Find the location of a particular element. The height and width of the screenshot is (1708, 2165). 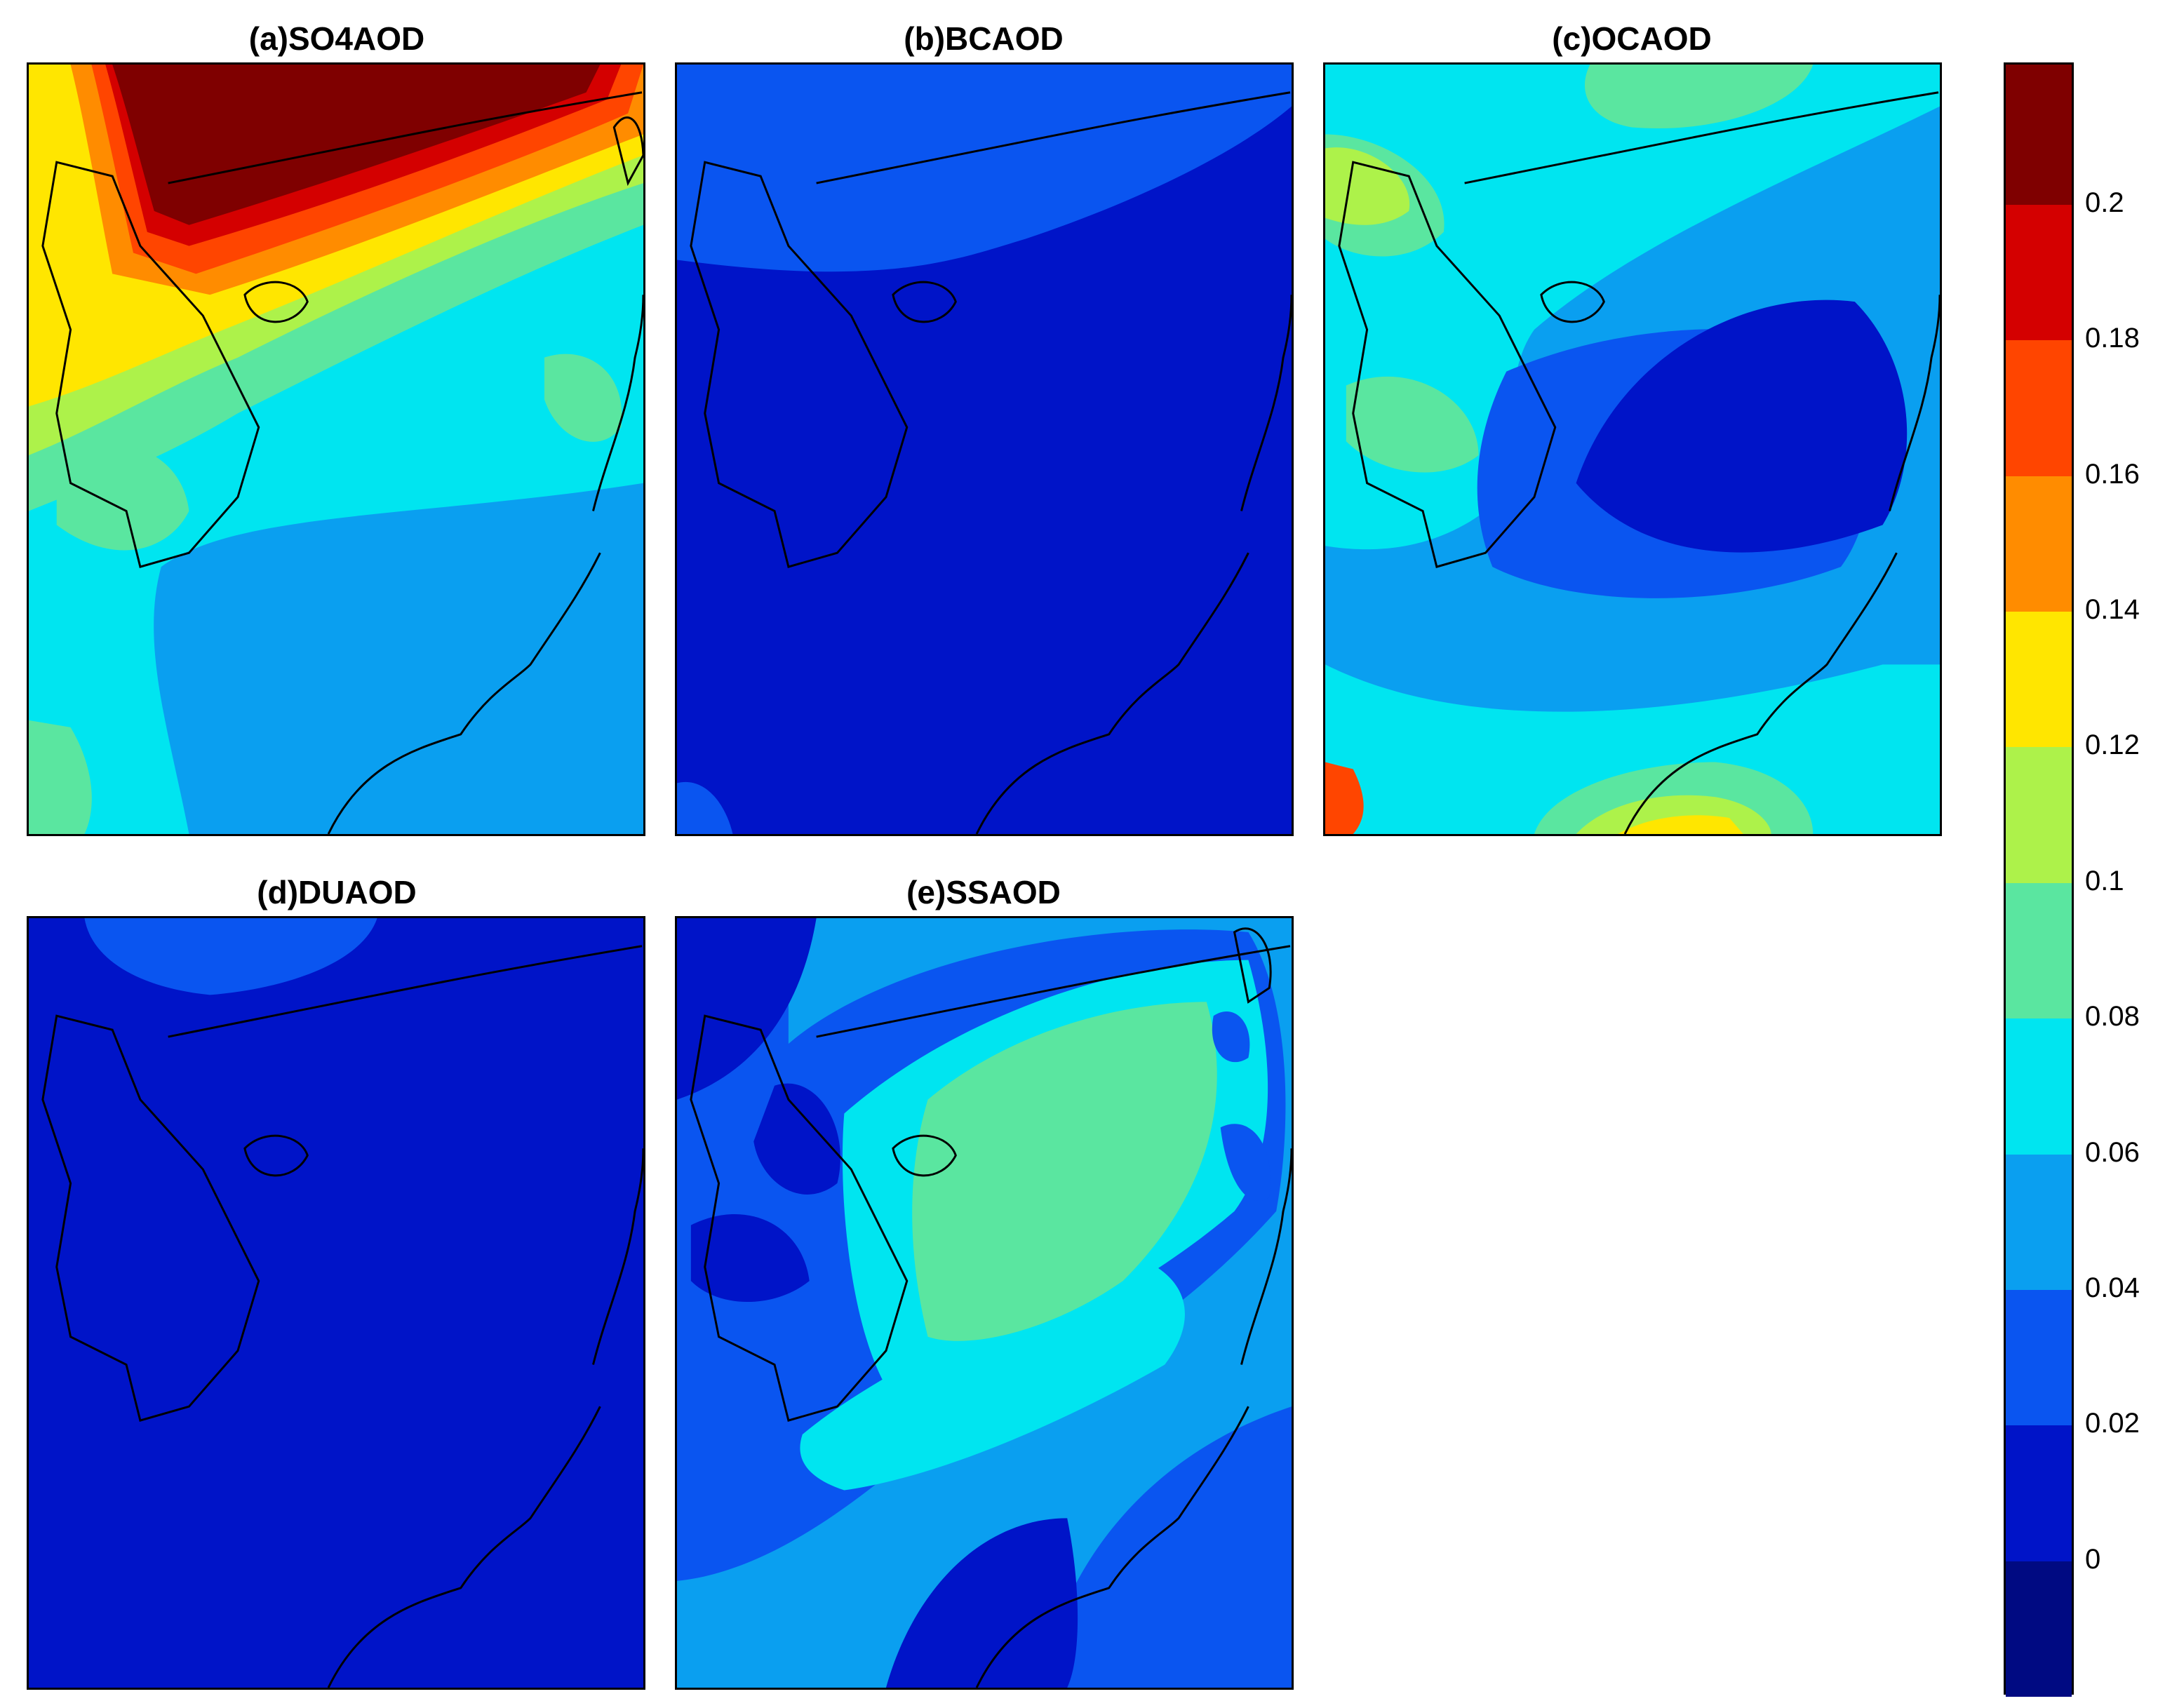

panel-title-a: (a)SO4AOD is located at coordinates (337, 38).